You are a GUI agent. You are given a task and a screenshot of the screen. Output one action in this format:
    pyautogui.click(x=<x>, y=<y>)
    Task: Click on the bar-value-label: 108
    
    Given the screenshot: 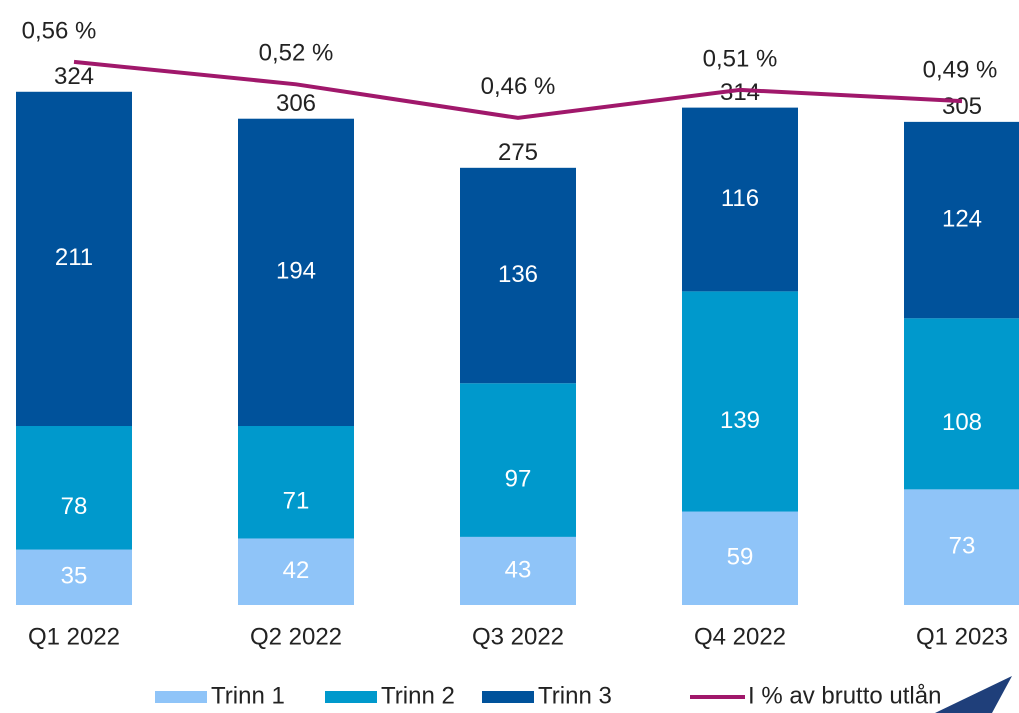 What is the action you would take?
    pyautogui.click(x=962, y=422)
    